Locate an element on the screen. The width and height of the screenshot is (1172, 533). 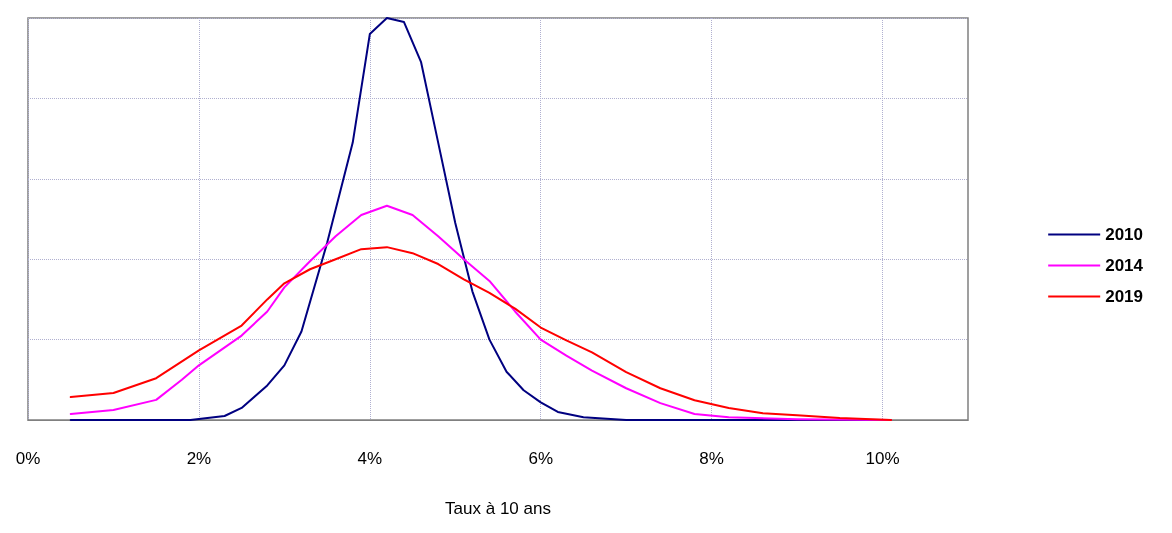
x-tick-label: 6% is located at coordinates (541, 458).